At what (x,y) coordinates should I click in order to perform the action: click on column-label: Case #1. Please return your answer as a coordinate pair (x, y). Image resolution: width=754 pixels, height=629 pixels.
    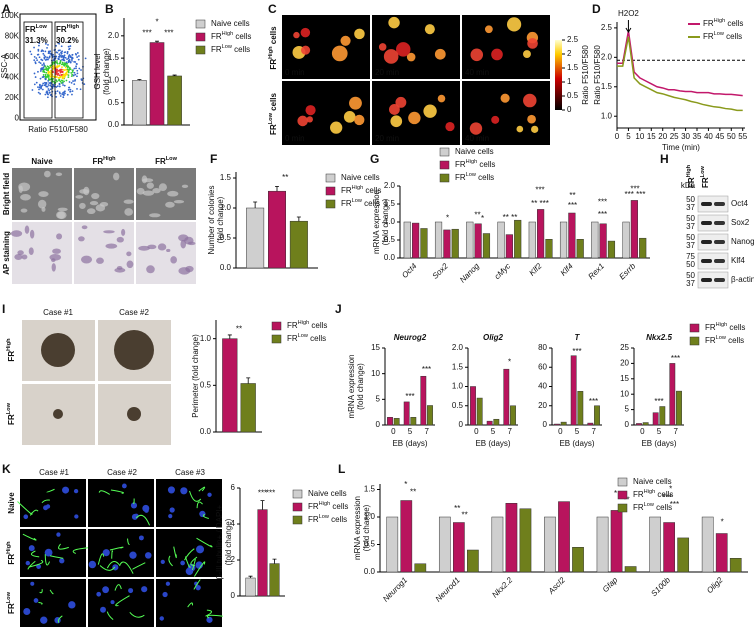
    Looking at the image, I should click on (58, 312).